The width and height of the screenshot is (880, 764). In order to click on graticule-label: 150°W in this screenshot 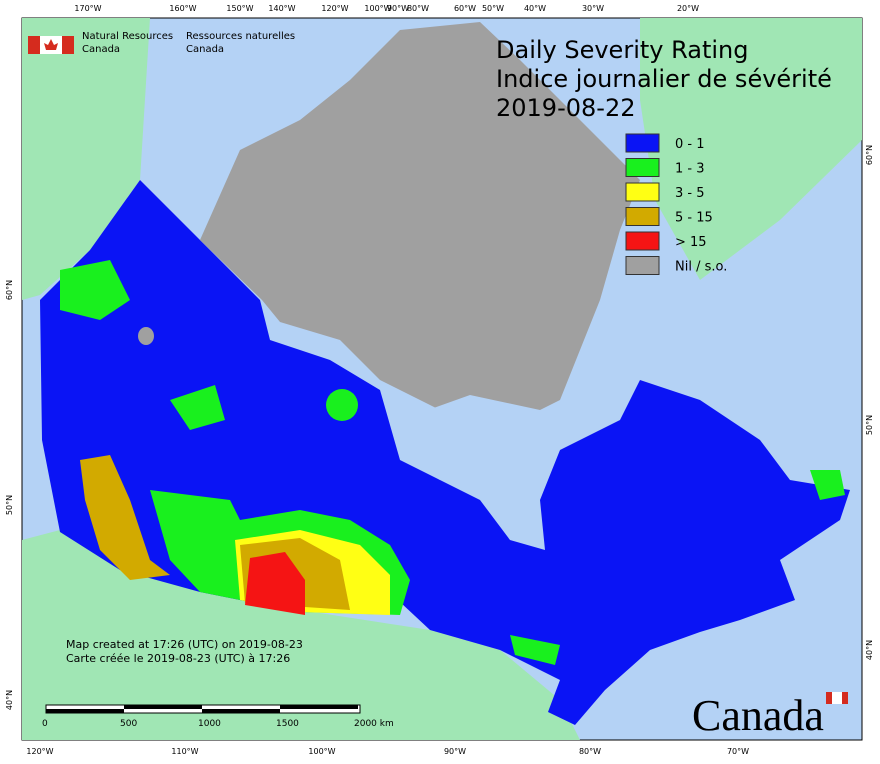, I will do `click(239, 8)`.